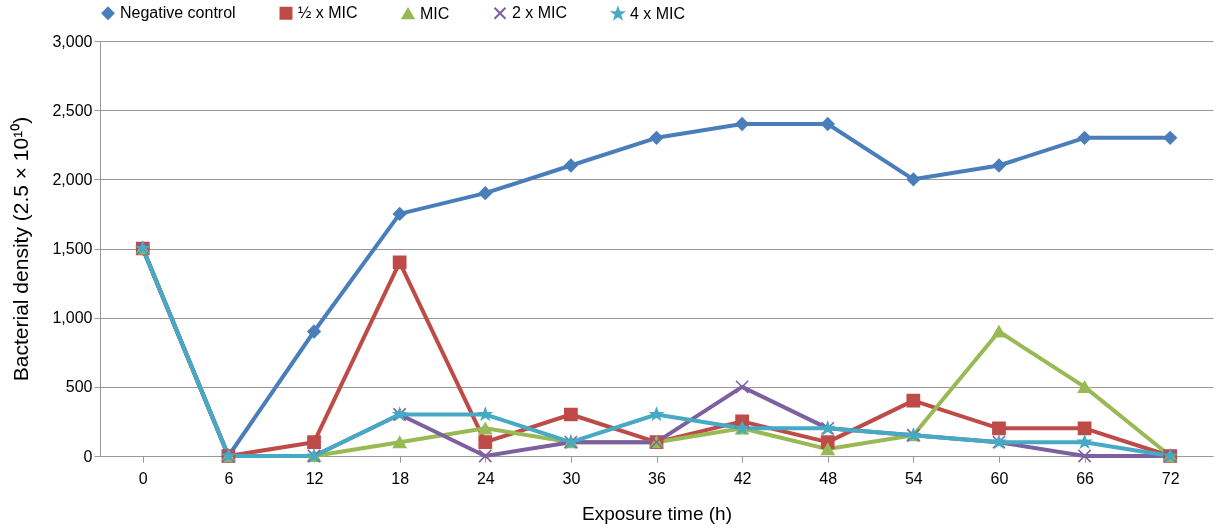 This screenshot has height=531, width=1228. I want to click on x-tick-label: 60, so click(999, 478).